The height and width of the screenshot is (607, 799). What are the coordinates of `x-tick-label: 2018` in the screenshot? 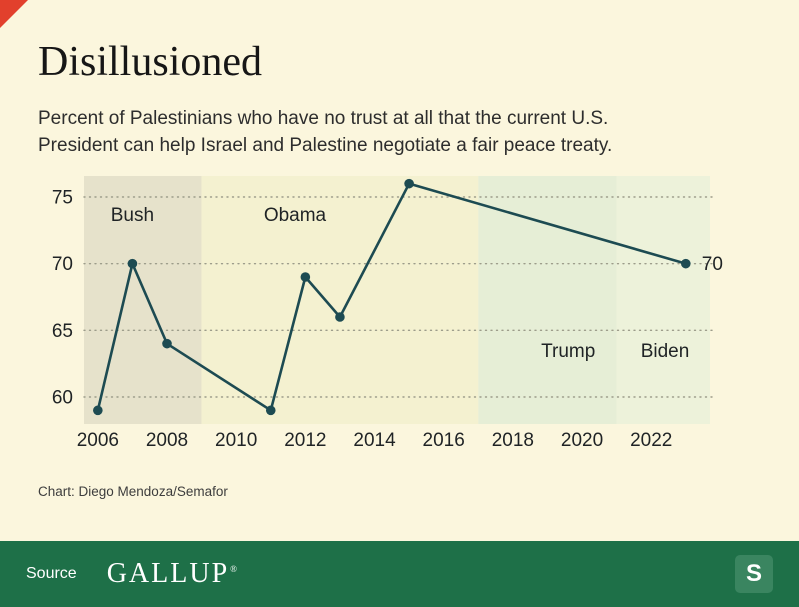 It's located at (513, 440).